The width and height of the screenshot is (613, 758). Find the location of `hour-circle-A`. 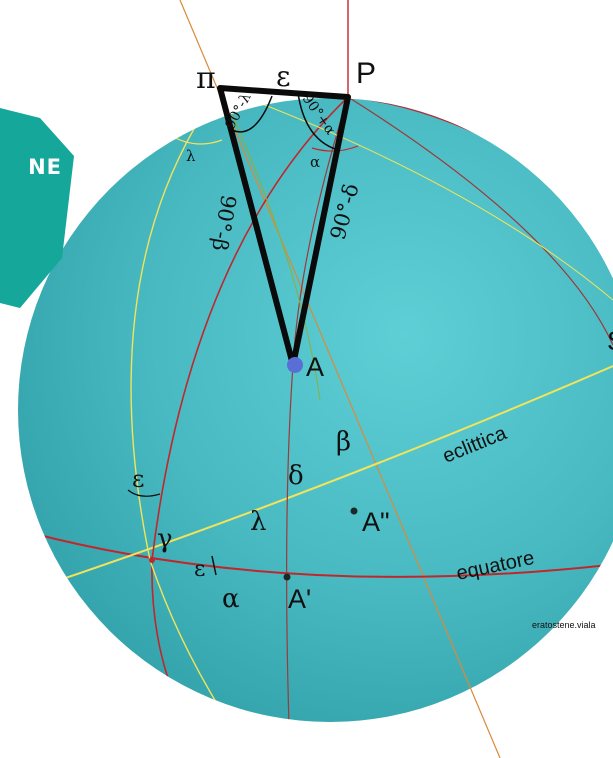

hour-circle-A is located at coordinates (317, 410).